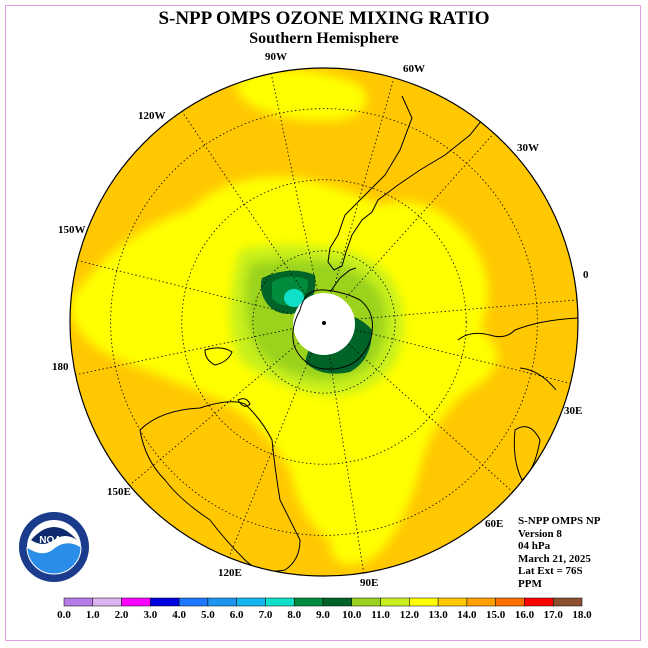  I want to click on coast-africa, so click(517, 329).